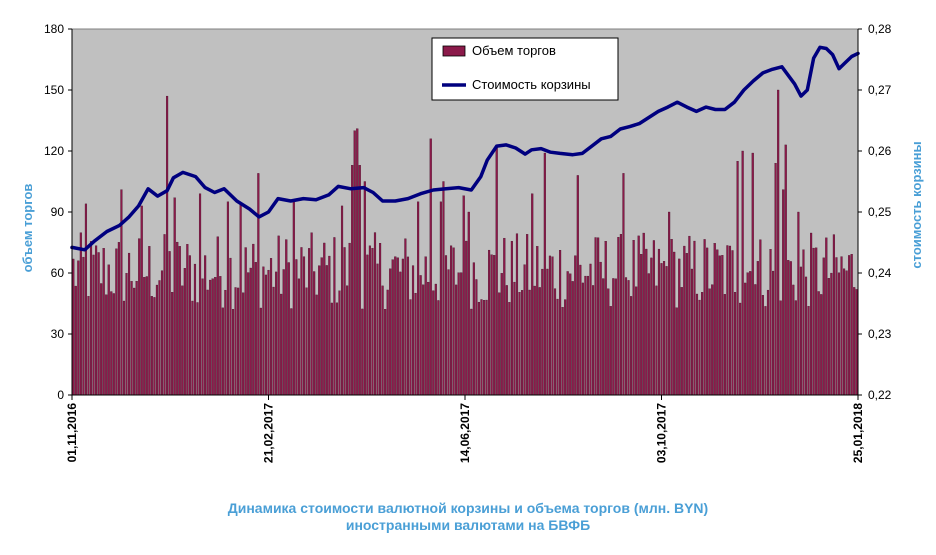  What do you see at coordinates (880, 151) in the screenshot?
I see `right-tick-label: 0,26` at bounding box center [880, 151].